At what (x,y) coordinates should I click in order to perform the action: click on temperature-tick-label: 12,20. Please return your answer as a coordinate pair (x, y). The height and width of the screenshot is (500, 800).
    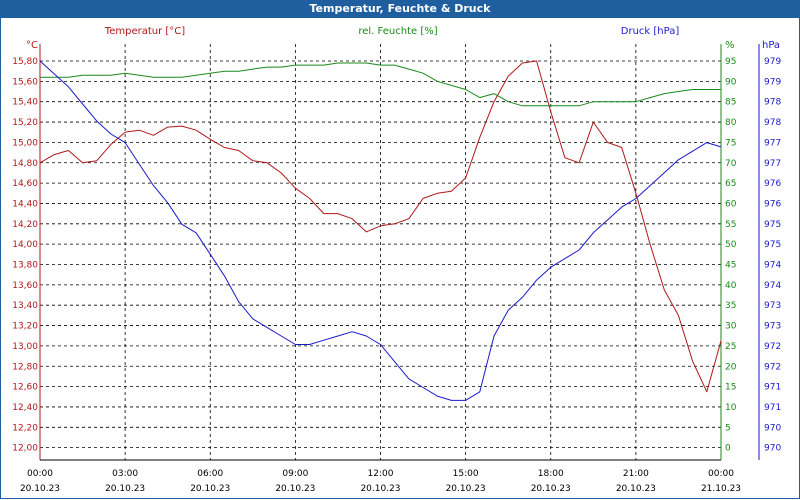
    Looking at the image, I should click on (25, 428).